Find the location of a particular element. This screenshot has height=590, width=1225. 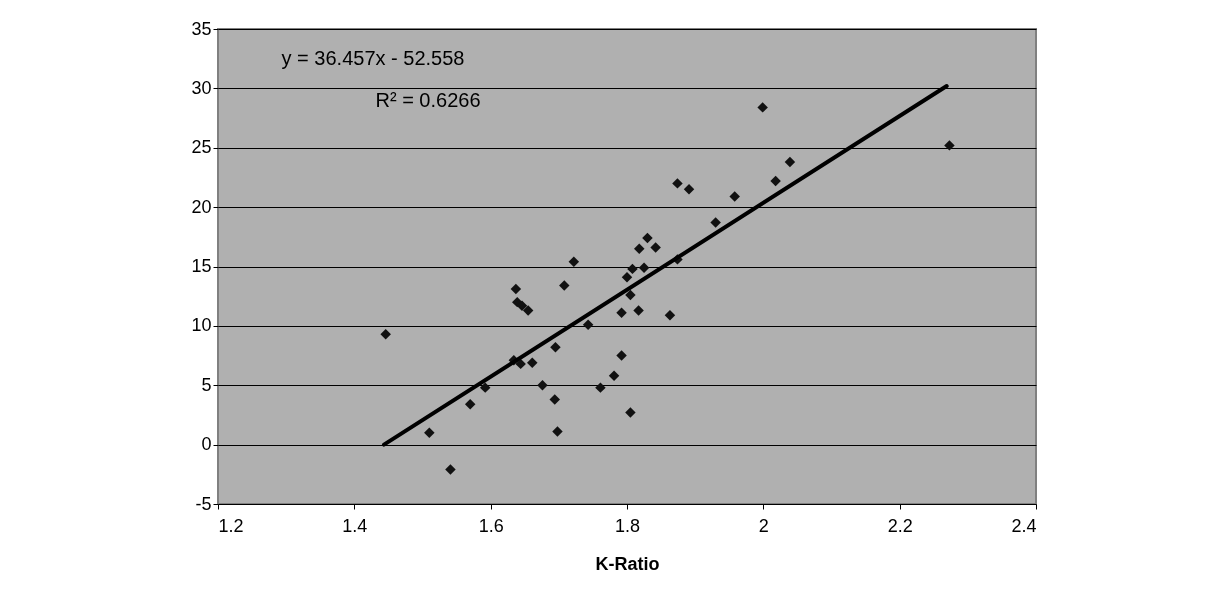

x-tick-label: 2 is located at coordinates (763, 525).